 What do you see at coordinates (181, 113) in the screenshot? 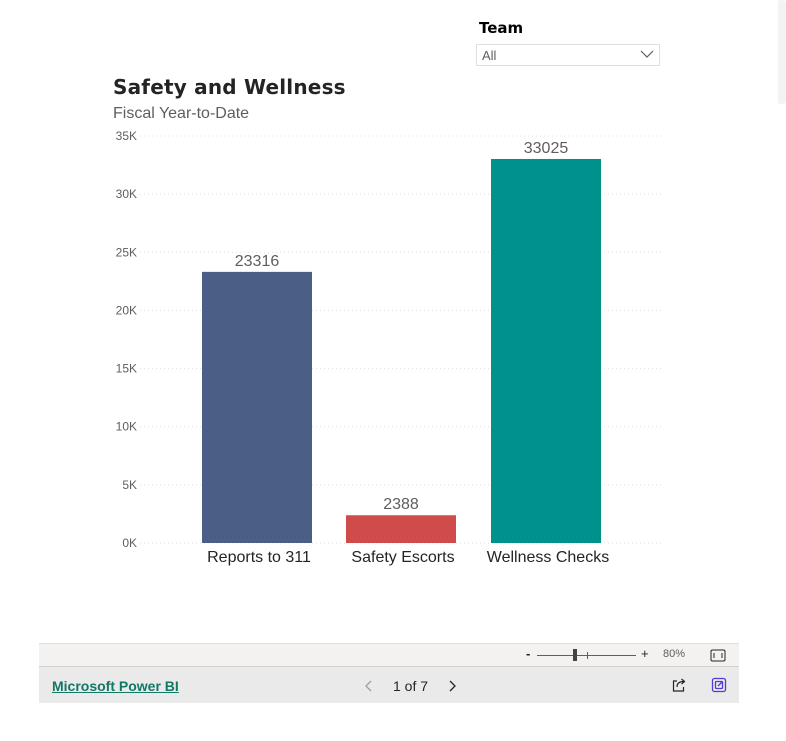
I see `chart-subtitle: Fiscal Year-to-Date` at bounding box center [181, 113].